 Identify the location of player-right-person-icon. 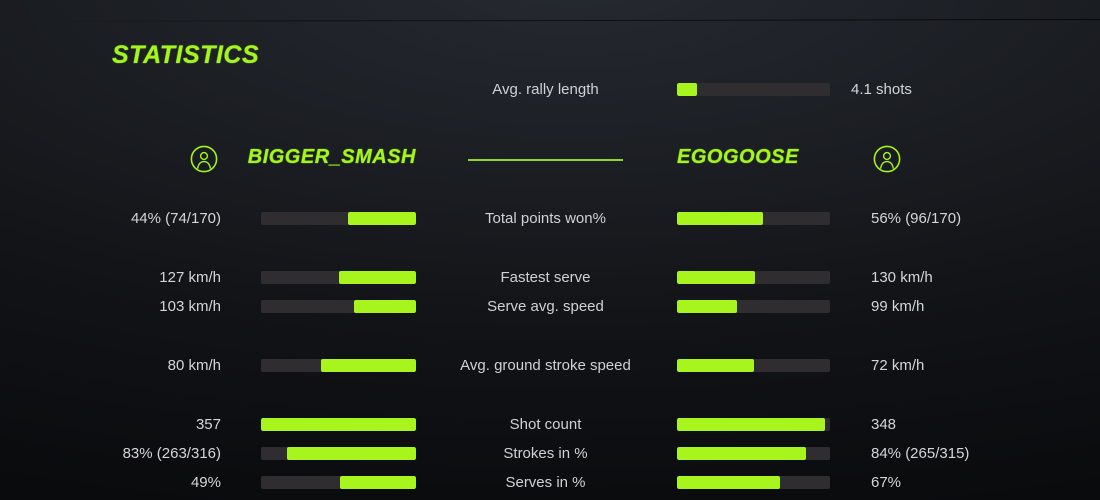
(887, 159).